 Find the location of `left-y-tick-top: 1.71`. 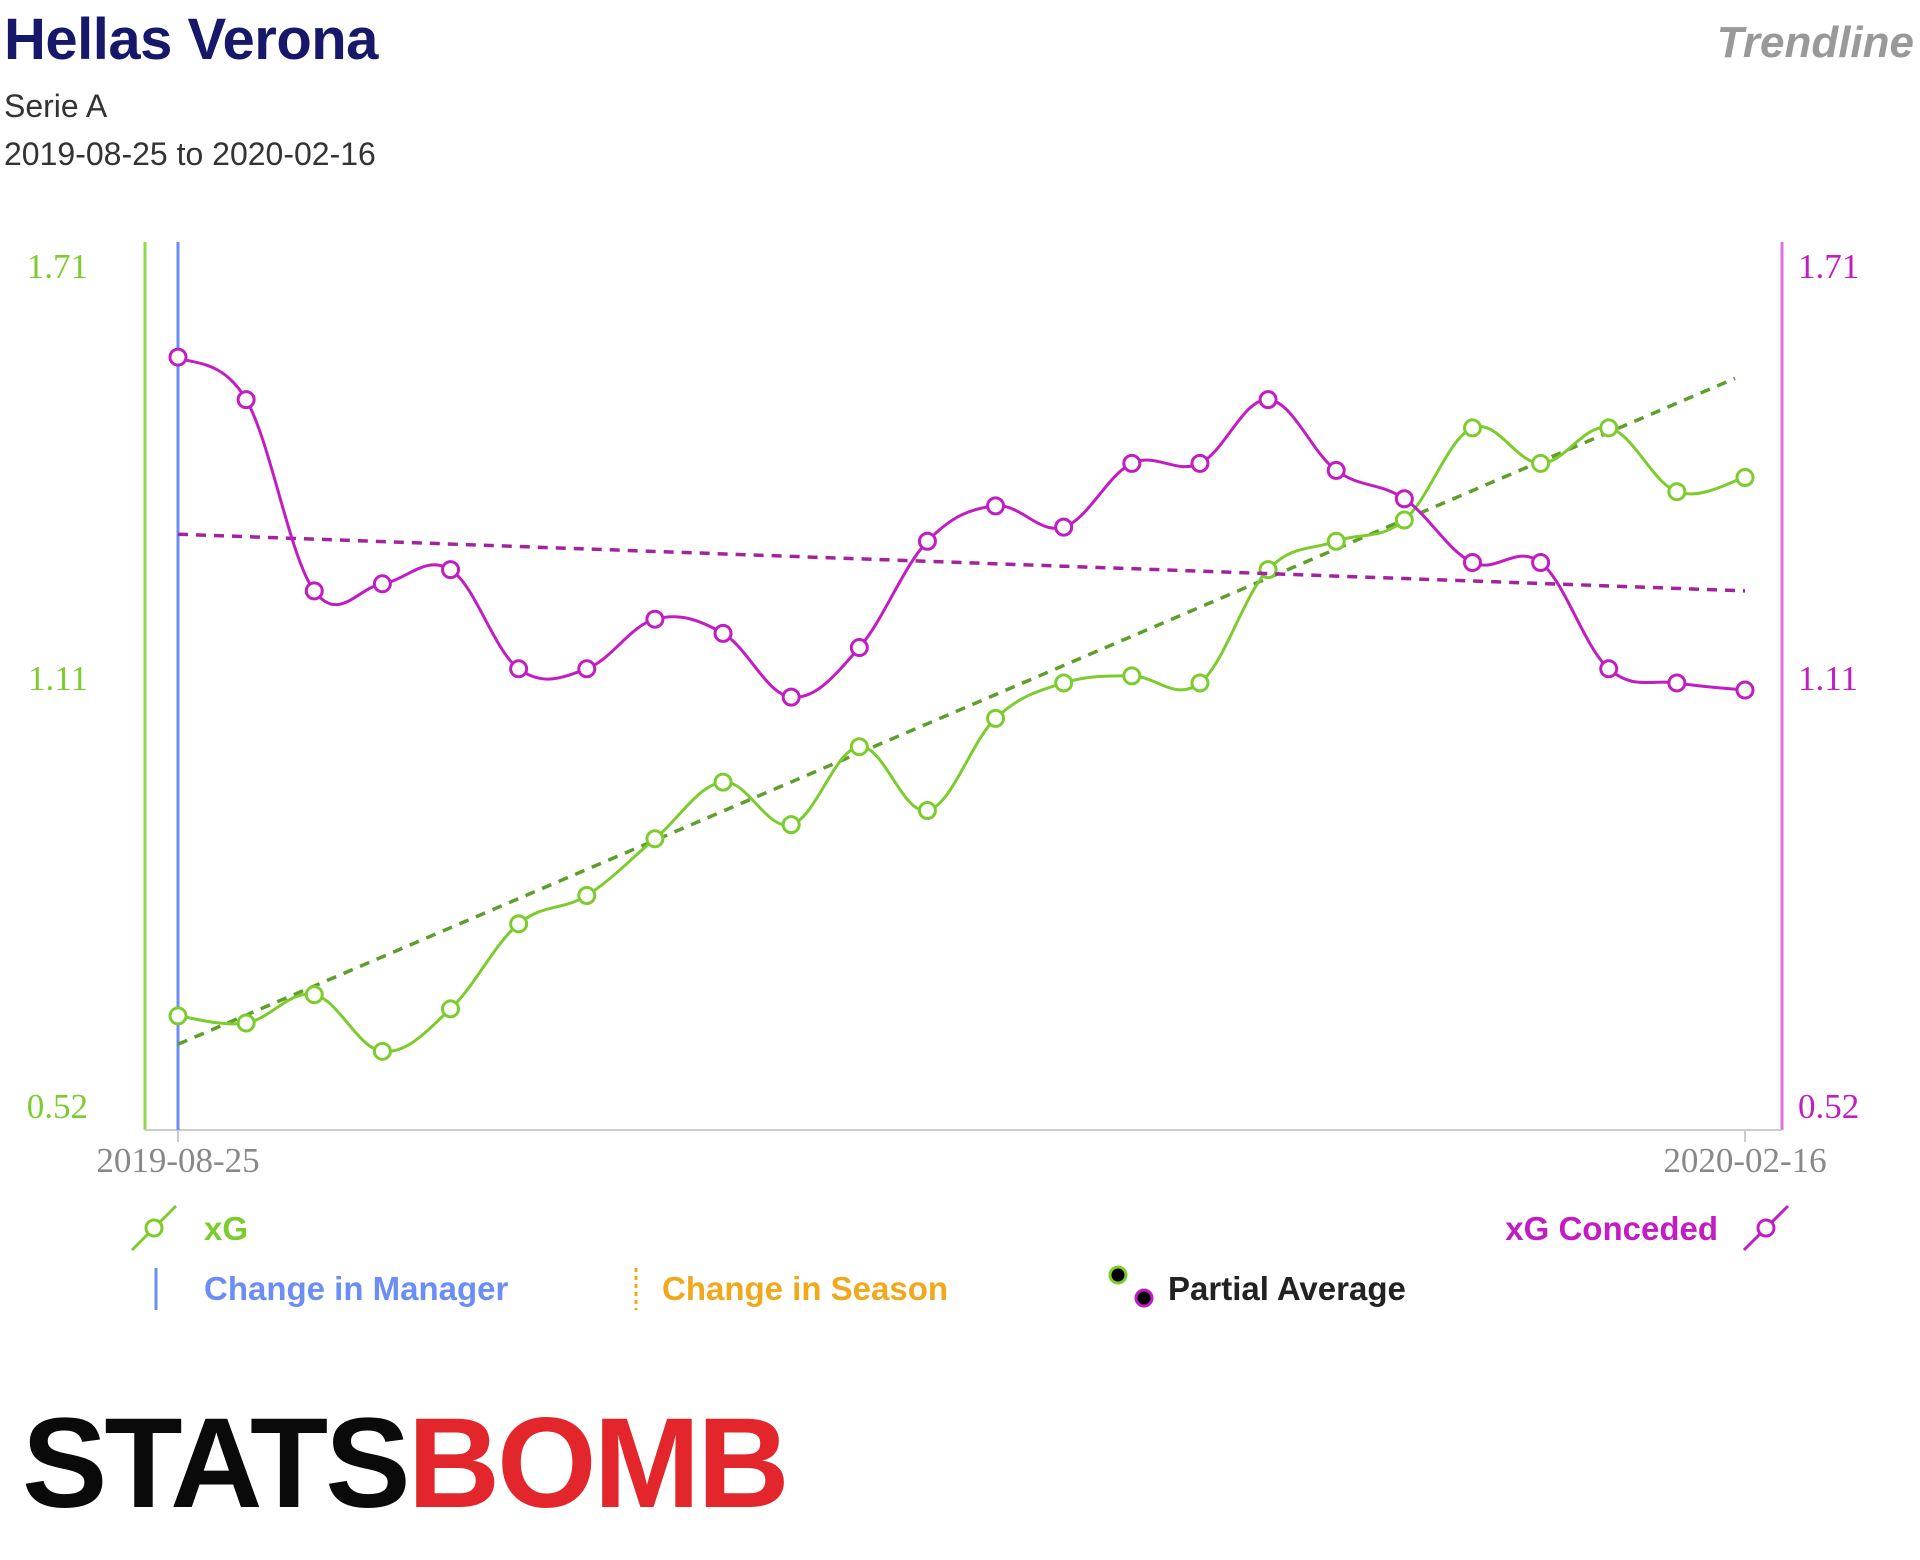

left-y-tick-top: 1.71 is located at coordinates (57, 266).